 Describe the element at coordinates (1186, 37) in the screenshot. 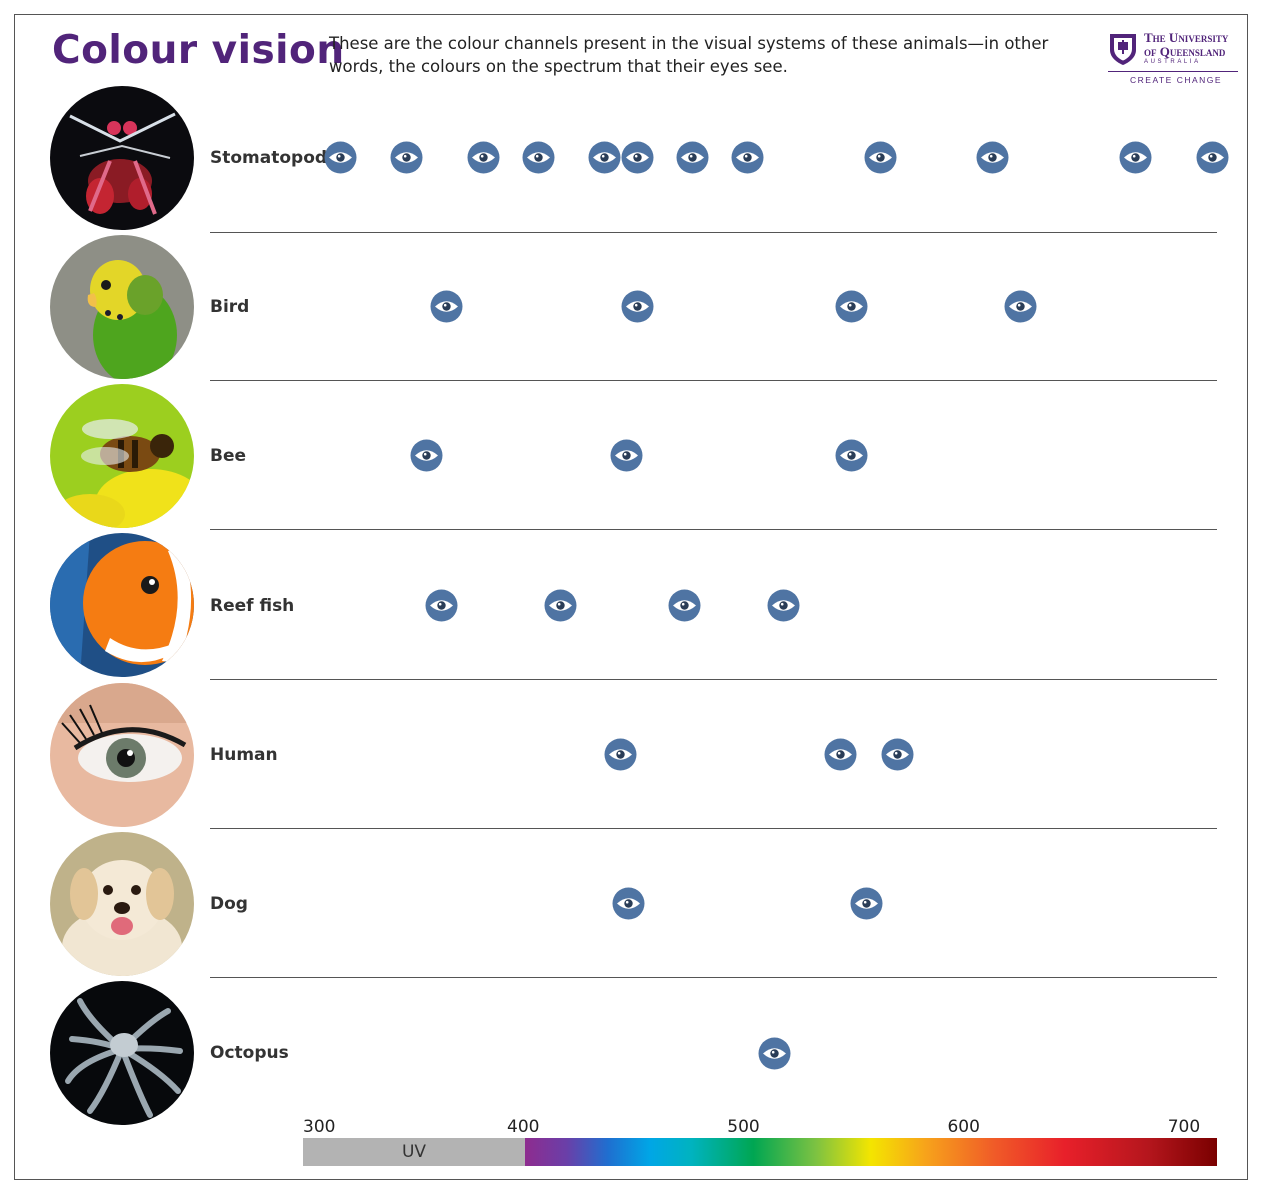

I see `logo-line-1: The University` at that location.